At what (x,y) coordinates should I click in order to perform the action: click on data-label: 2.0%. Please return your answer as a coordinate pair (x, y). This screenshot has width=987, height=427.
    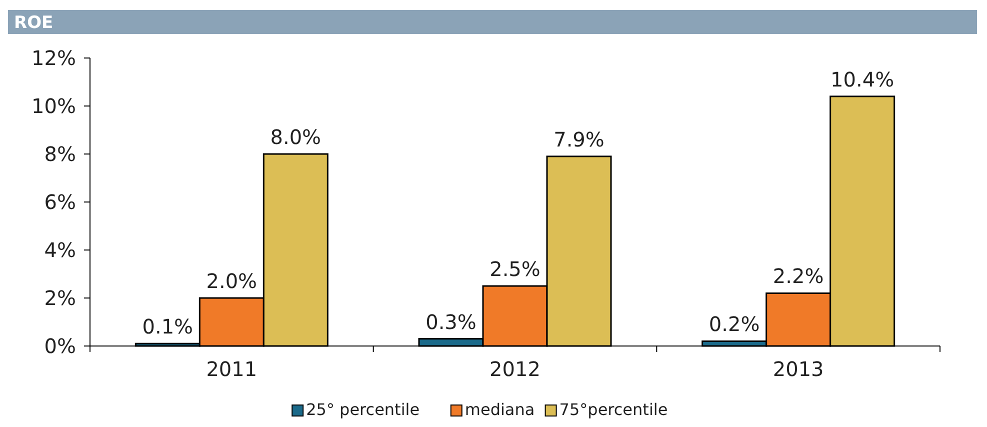
    Looking at the image, I should click on (232, 281).